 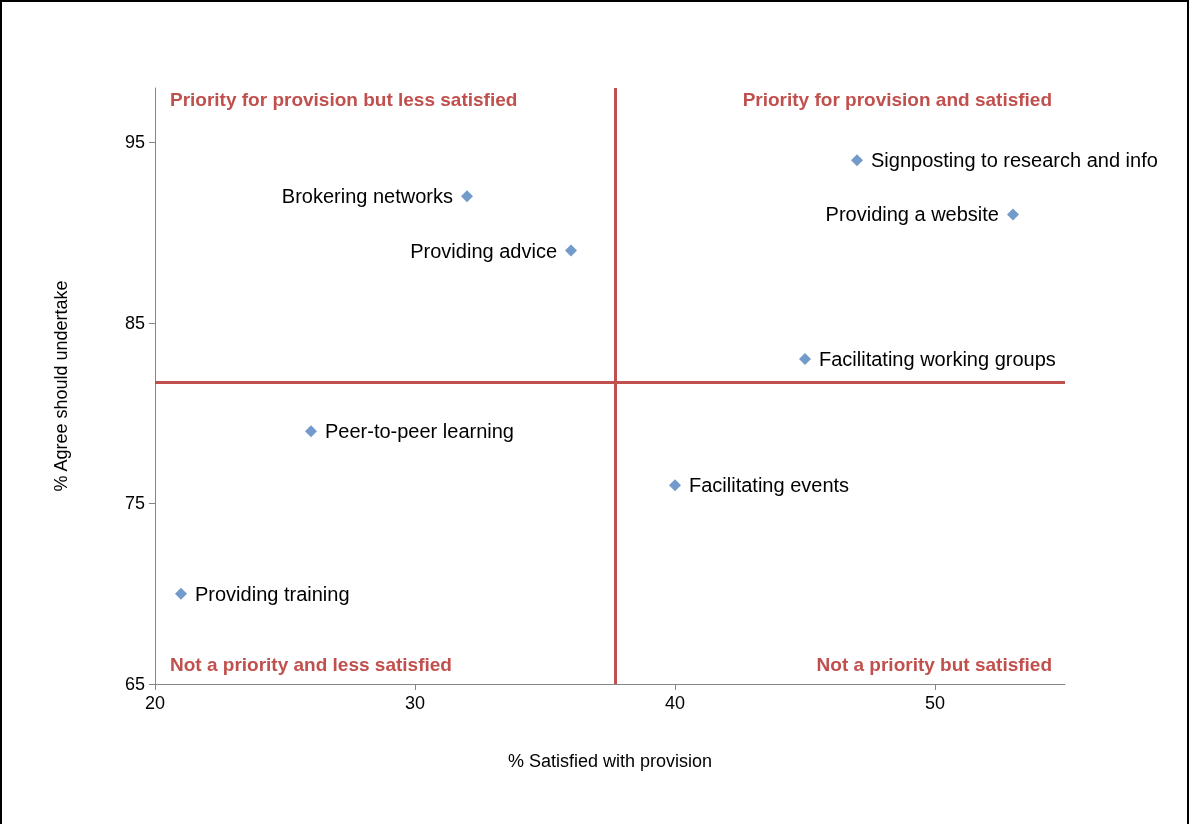 I want to click on annotation: Providing a website, so click(x=912, y=214).